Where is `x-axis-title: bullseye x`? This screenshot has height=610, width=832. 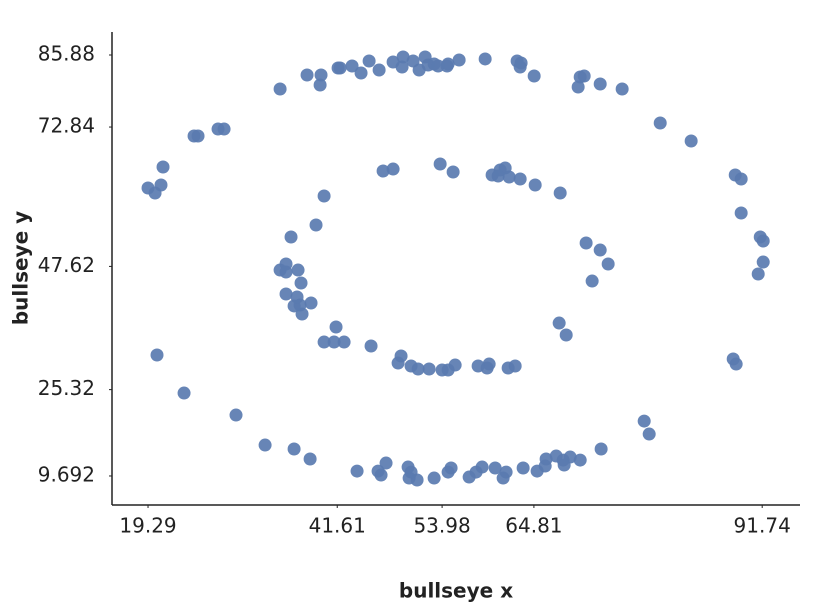 x-axis-title: bullseye x is located at coordinates (456, 591).